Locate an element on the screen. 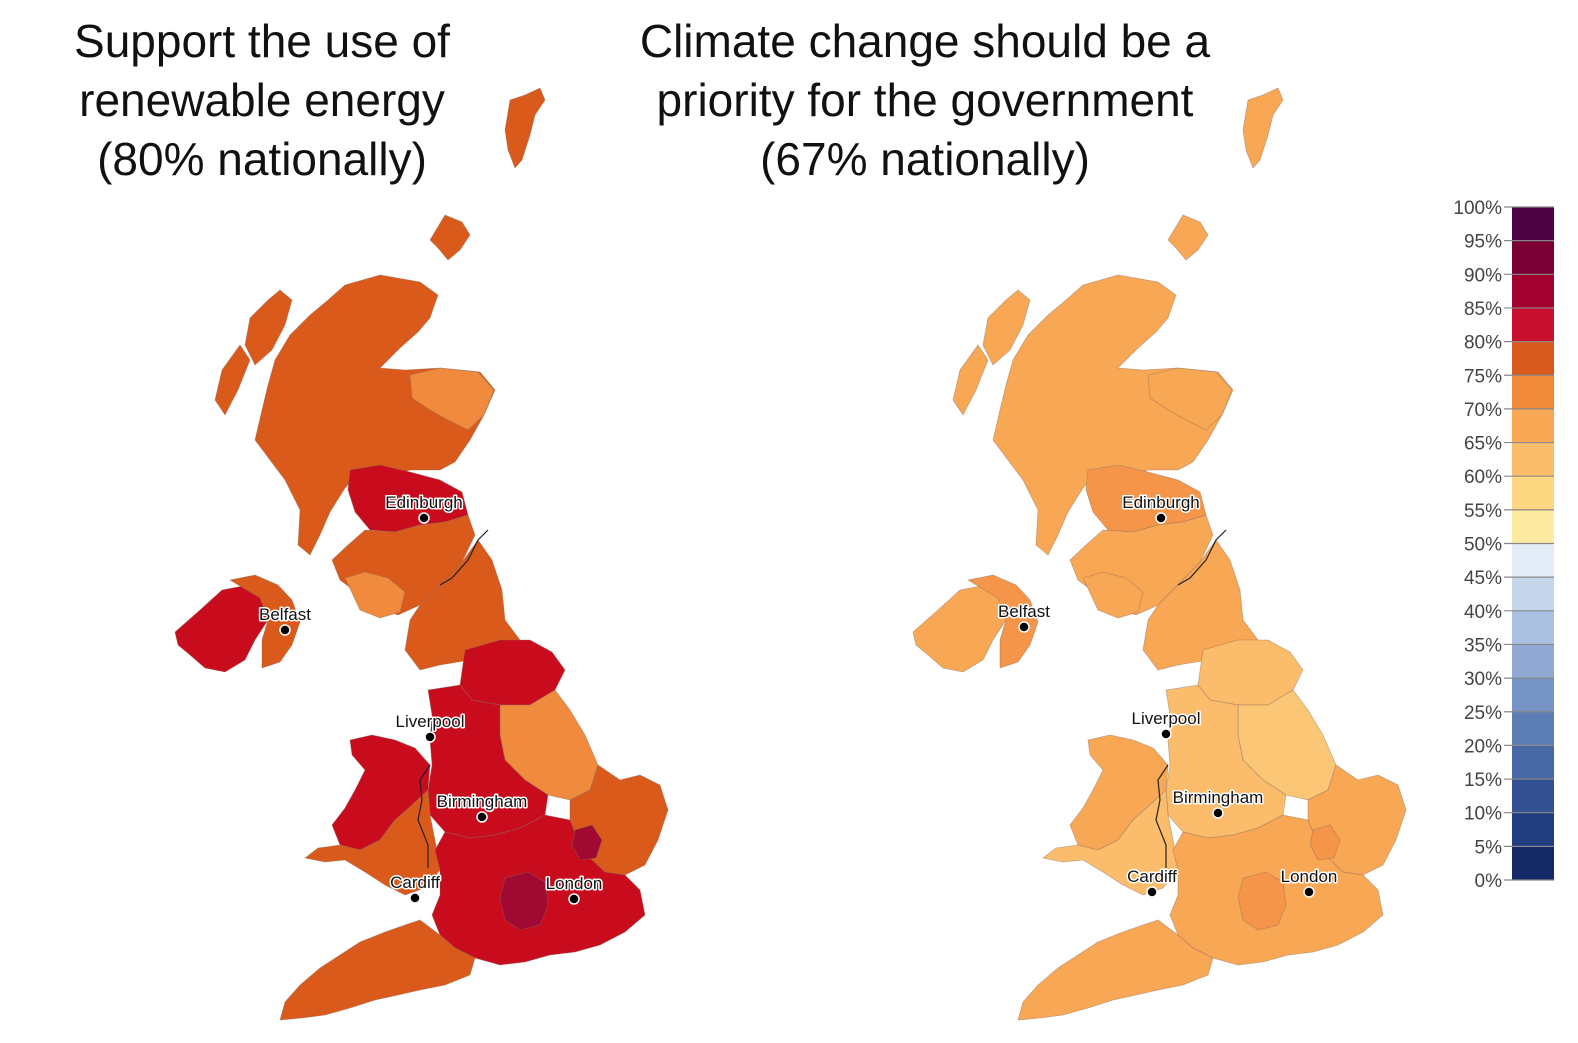 The height and width of the screenshot is (1043, 1578). title-line: (67% nationally) is located at coordinates (925, 159).